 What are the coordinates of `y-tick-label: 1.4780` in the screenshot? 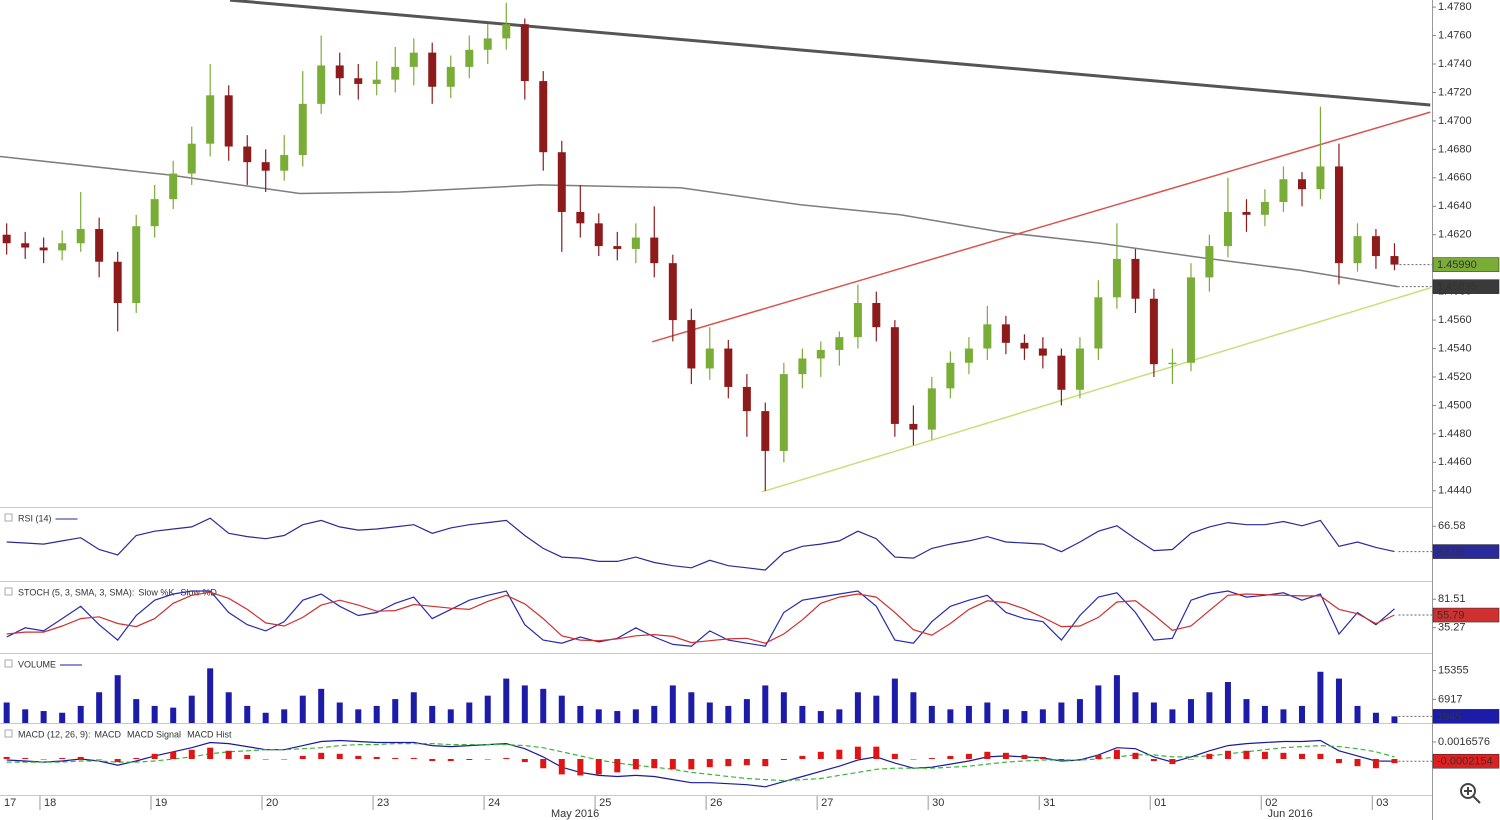 It's located at (1455, 7).